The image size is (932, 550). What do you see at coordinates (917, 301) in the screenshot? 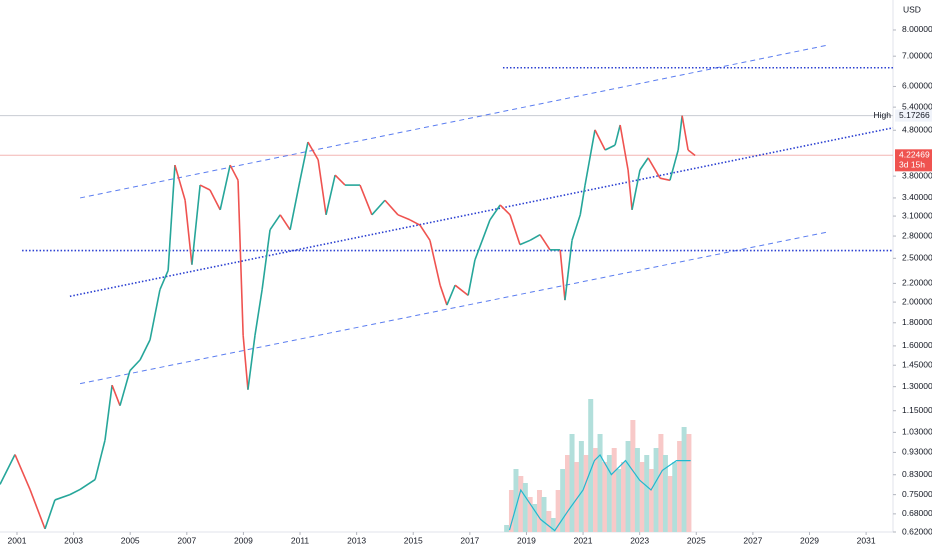
I see `y-tick-label: 2.00000` at bounding box center [917, 301].